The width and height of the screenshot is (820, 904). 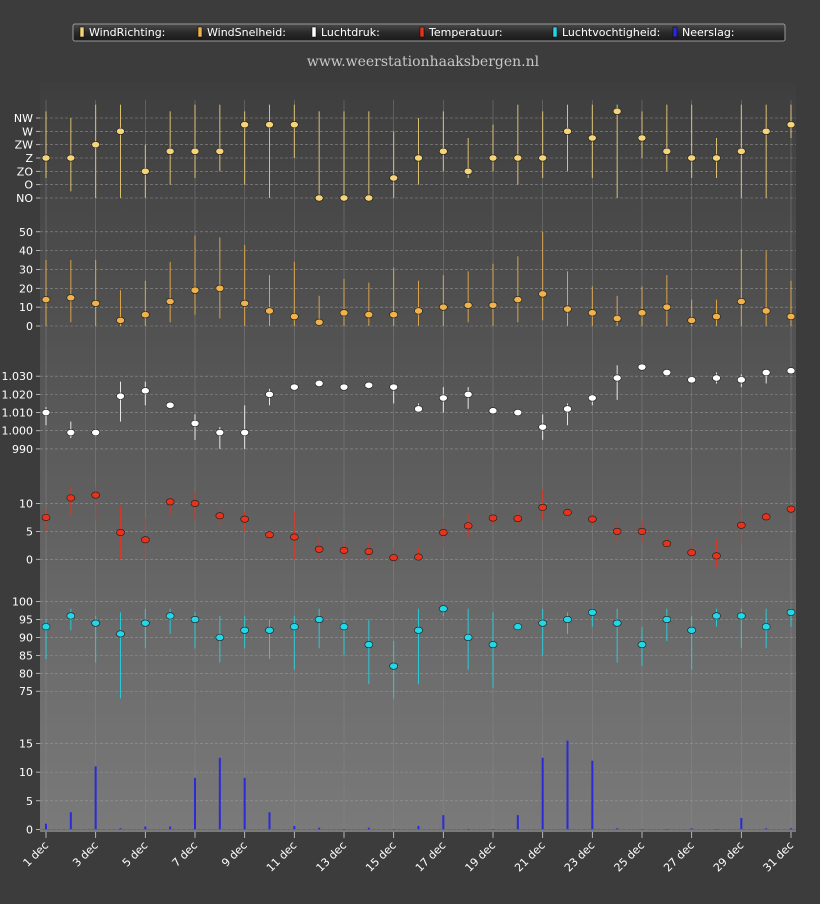 I want to click on wind-direction-tick: W, so click(x=27, y=131).